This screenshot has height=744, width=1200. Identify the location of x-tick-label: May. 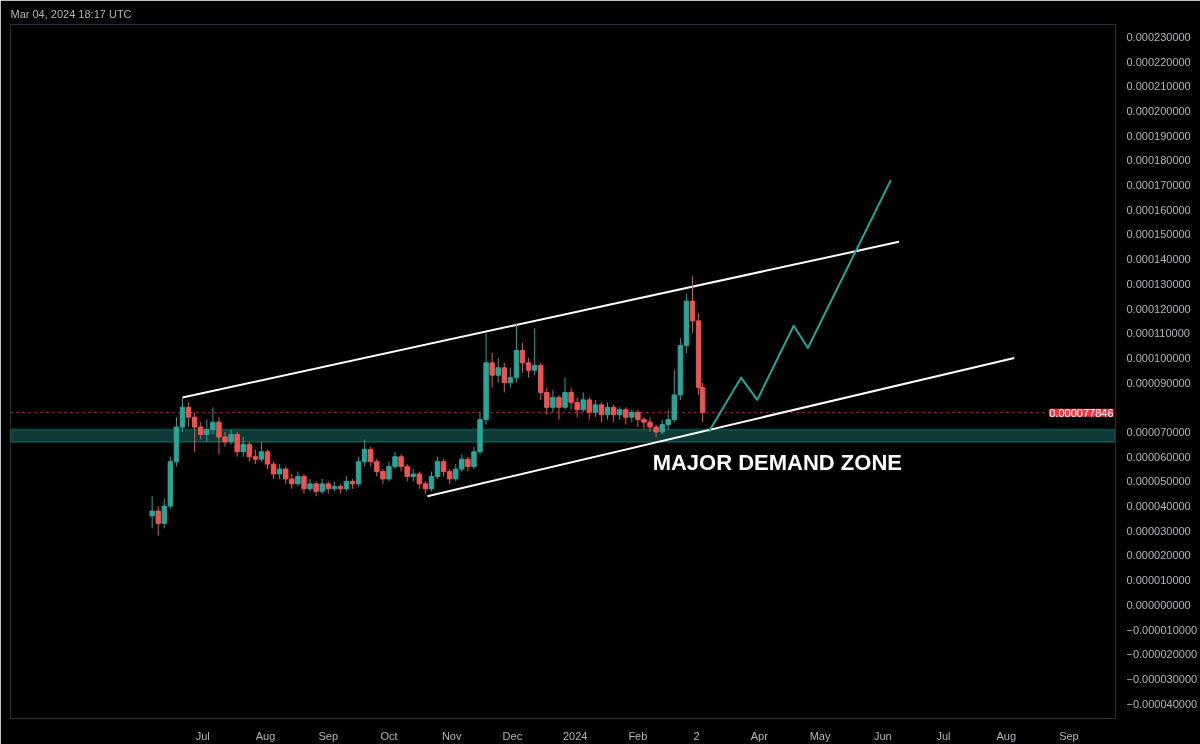
(820, 735).